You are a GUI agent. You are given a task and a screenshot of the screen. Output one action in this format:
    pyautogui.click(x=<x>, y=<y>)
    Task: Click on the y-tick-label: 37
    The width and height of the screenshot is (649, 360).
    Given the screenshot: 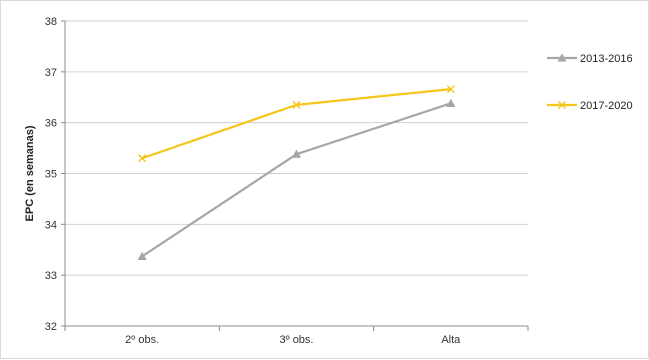 What is the action you would take?
    pyautogui.click(x=51, y=73)
    